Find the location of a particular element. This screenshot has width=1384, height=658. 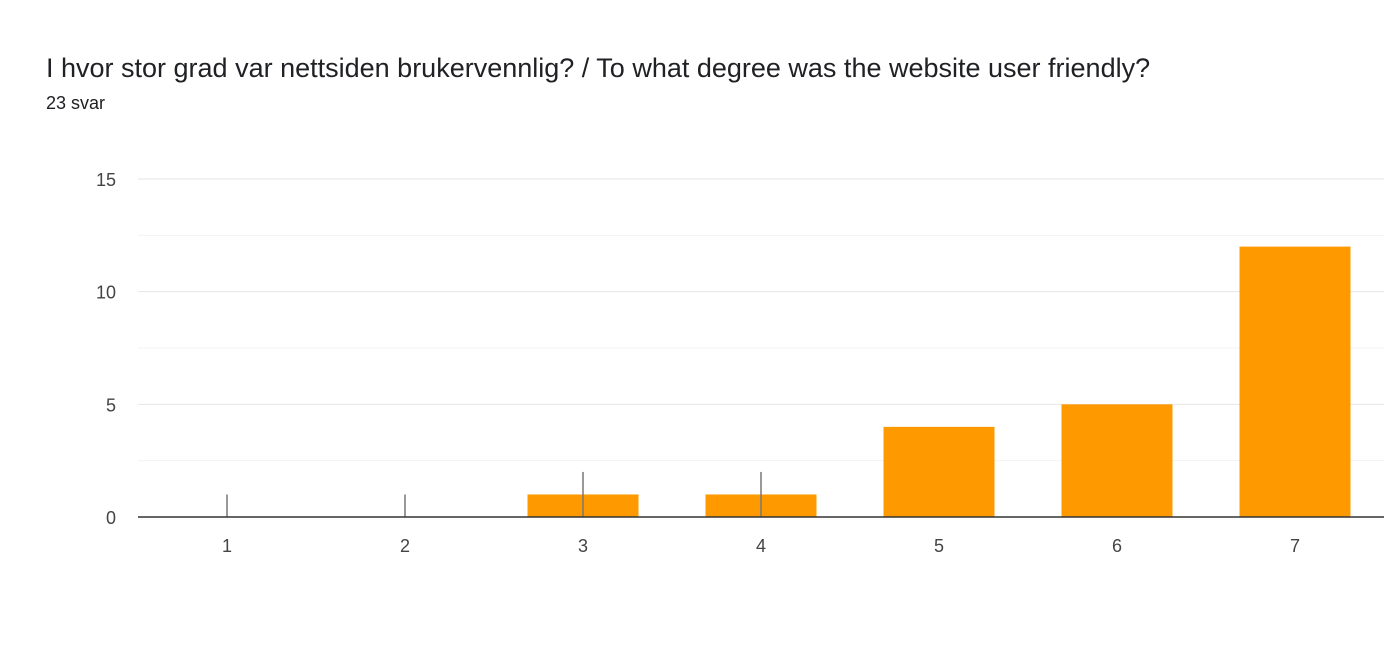

x-tick-label: 7 is located at coordinates (1295, 546).